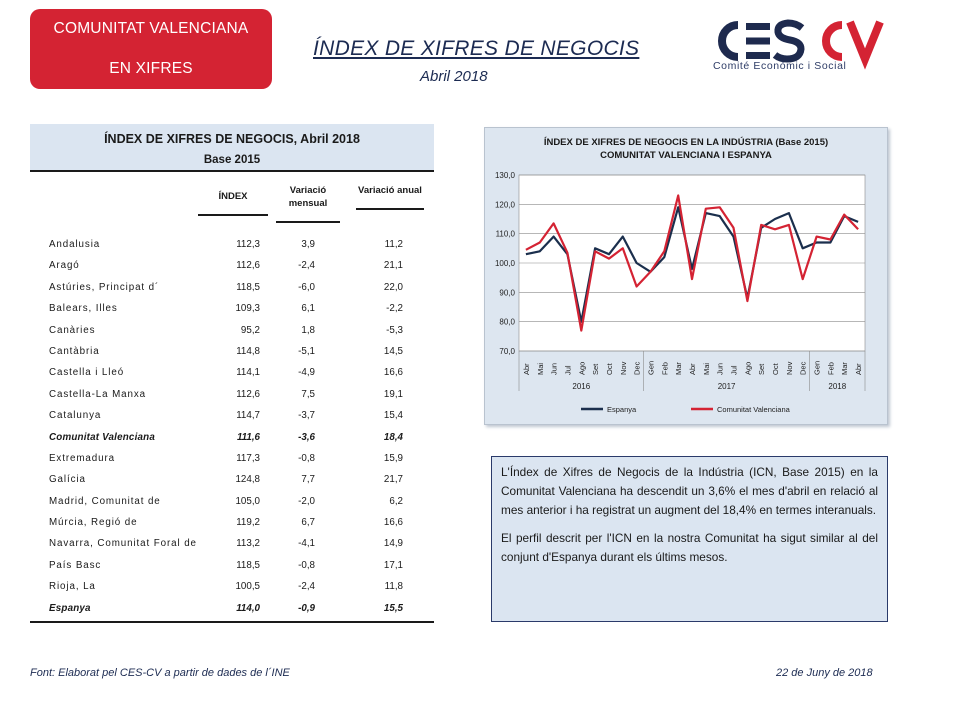 This screenshot has height=702, width=956. What do you see at coordinates (393, 458) in the screenshot?
I see `row-annual-change: 15,9` at bounding box center [393, 458].